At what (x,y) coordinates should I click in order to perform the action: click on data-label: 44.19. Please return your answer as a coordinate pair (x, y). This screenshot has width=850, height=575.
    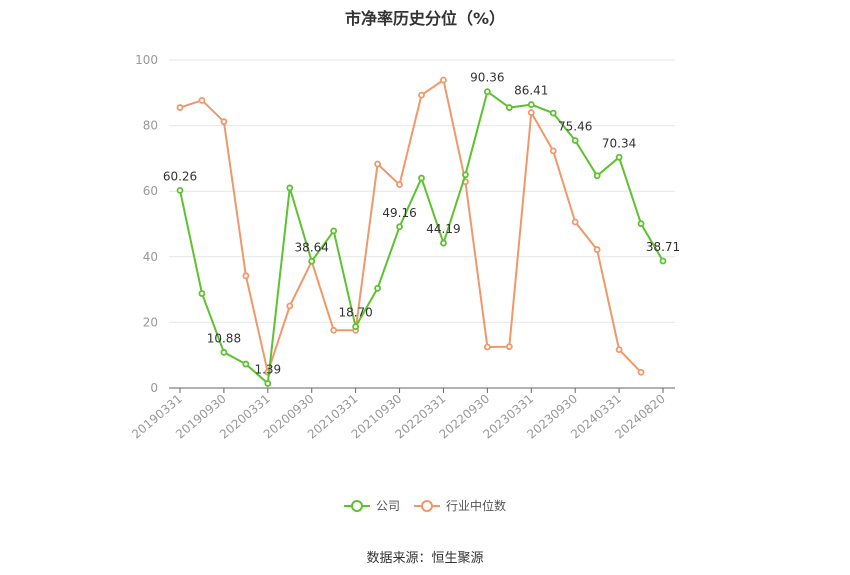
    Looking at the image, I should click on (443, 229).